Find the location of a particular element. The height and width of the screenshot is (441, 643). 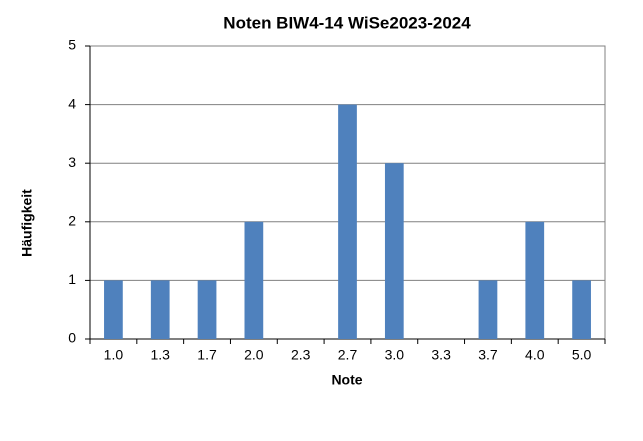

x-tick-label: 2.3 is located at coordinates (301, 355).